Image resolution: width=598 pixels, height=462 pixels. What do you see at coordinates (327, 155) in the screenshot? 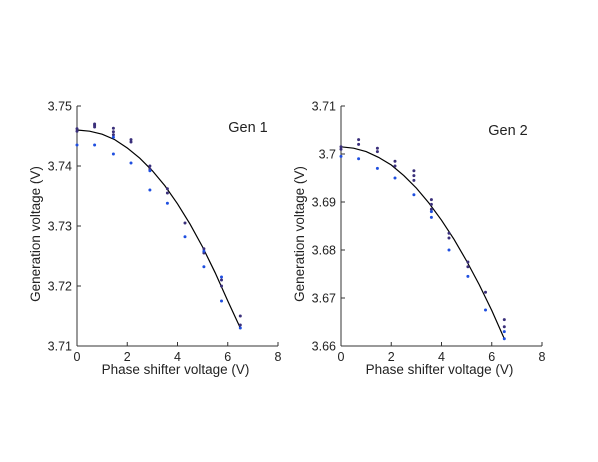
I see `y-tick-label: 3.7` at bounding box center [327, 155].